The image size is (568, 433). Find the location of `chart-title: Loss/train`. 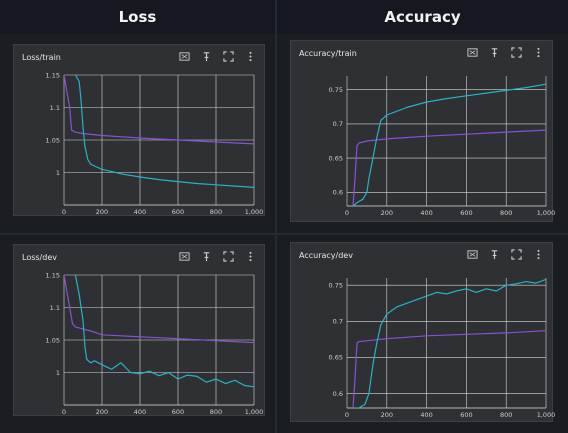

chart-title: Loss/train is located at coordinates (41, 57).